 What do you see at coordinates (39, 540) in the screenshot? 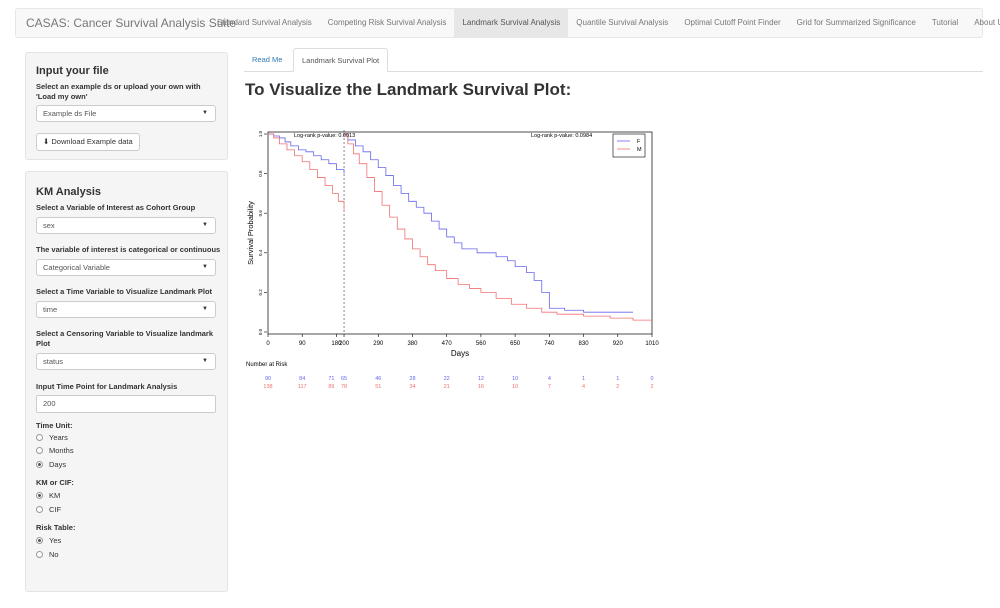
I see `radio-risk-yes-button` at bounding box center [39, 540].